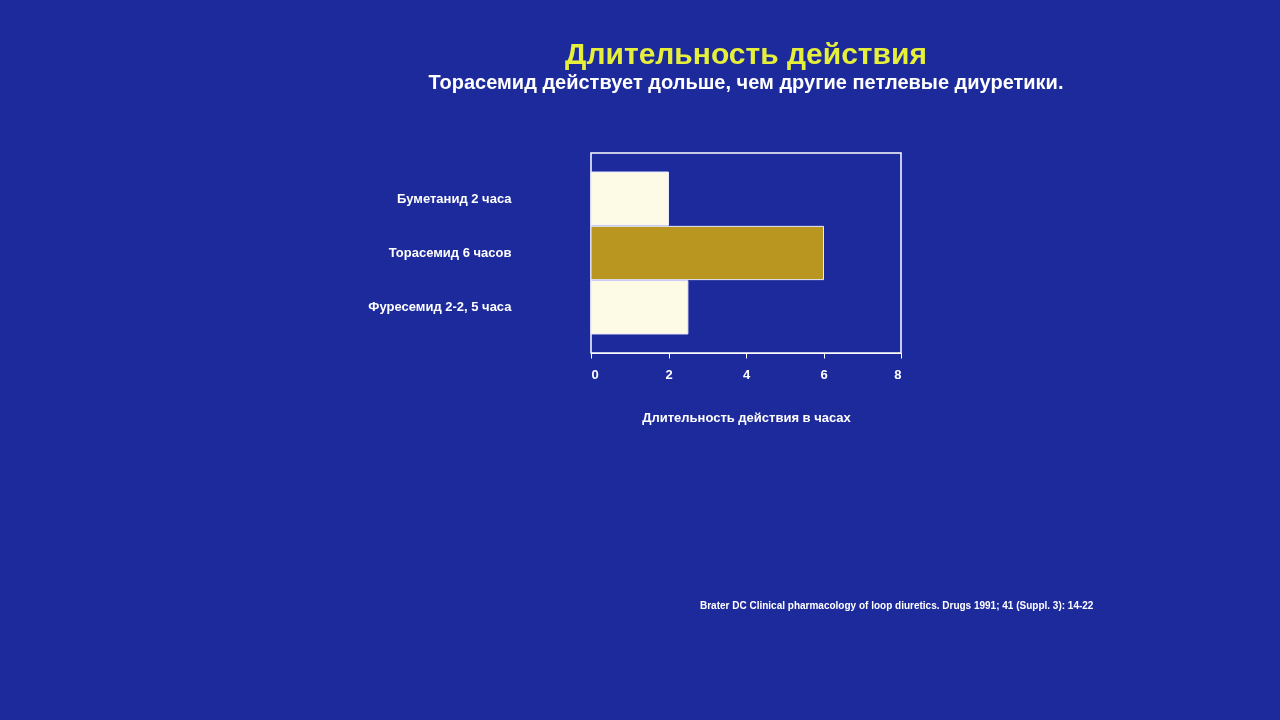 Image resolution: width=1280 pixels, height=720 pixels. What do you see at coordinates (897, 605) in the screenshot?
I see `text: Brater DC Clinical pharmacology of loop diuretics. Drugs 1991; 41 (Suppl. 3): 14-22` at bounding box center [897, 605].